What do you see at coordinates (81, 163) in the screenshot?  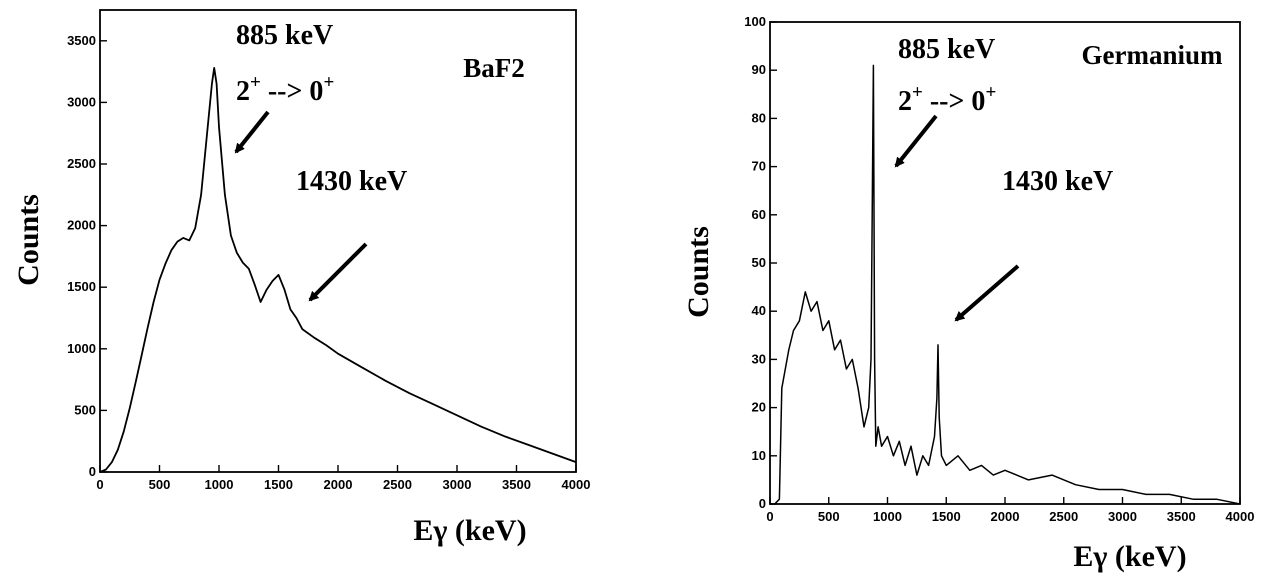 I see `y-tick-label: 2500` at bounding box center [81, 163].